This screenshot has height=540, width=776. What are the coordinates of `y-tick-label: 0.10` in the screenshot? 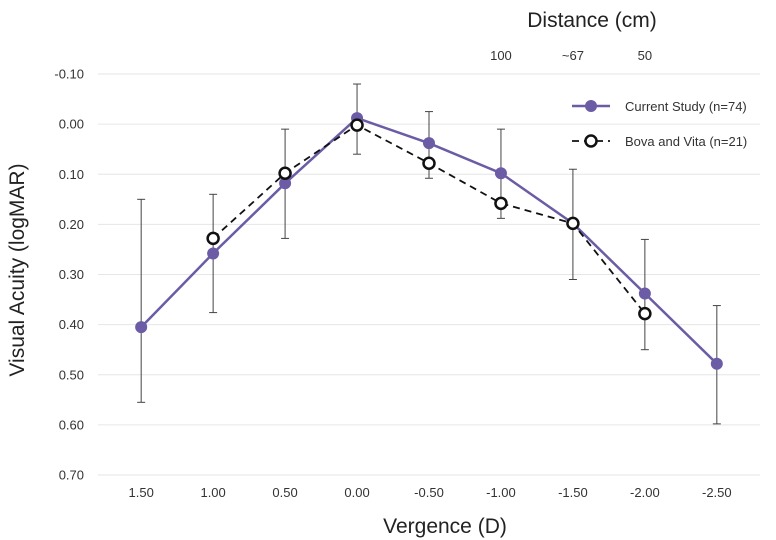 It's located at (71, 174).